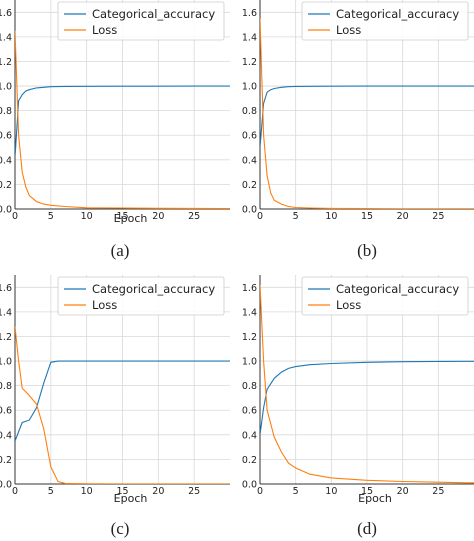 The height and width of the screenshot is (541, 474). Describe the element at coordinates (120, 528) in the screenshot. I see `panel-caption: (c)` at that location.